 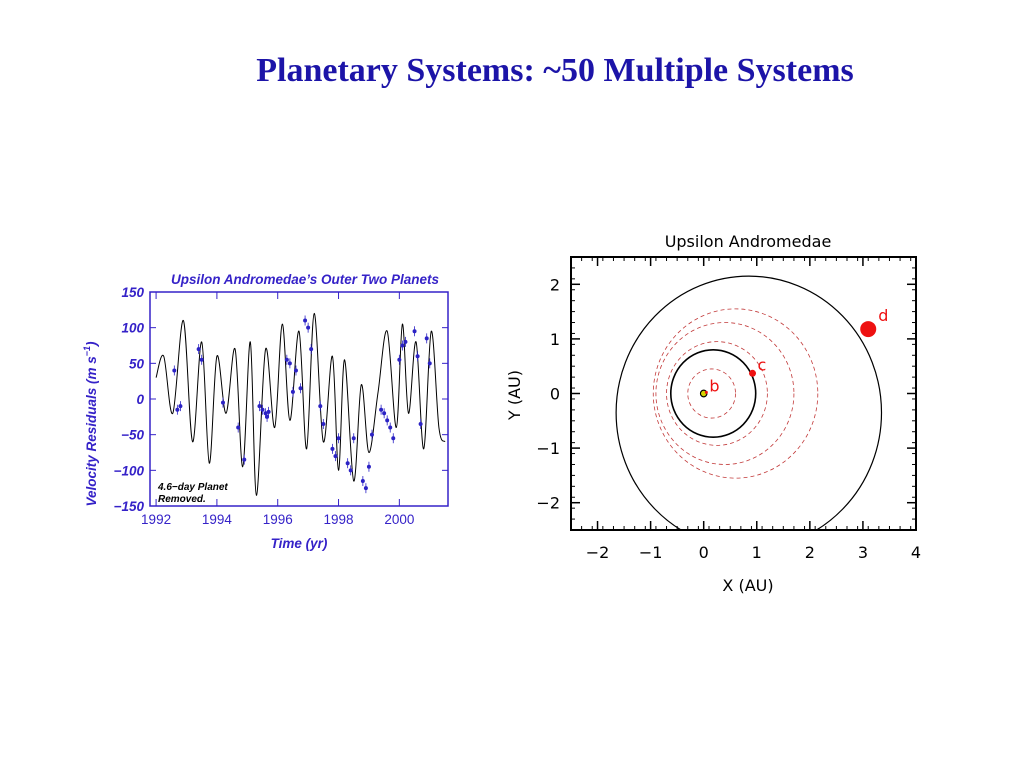 What do you see at coordinates (129, 470) in the screenshot?
I see `y-tick-label: −100` at bounding box center [129, 470].